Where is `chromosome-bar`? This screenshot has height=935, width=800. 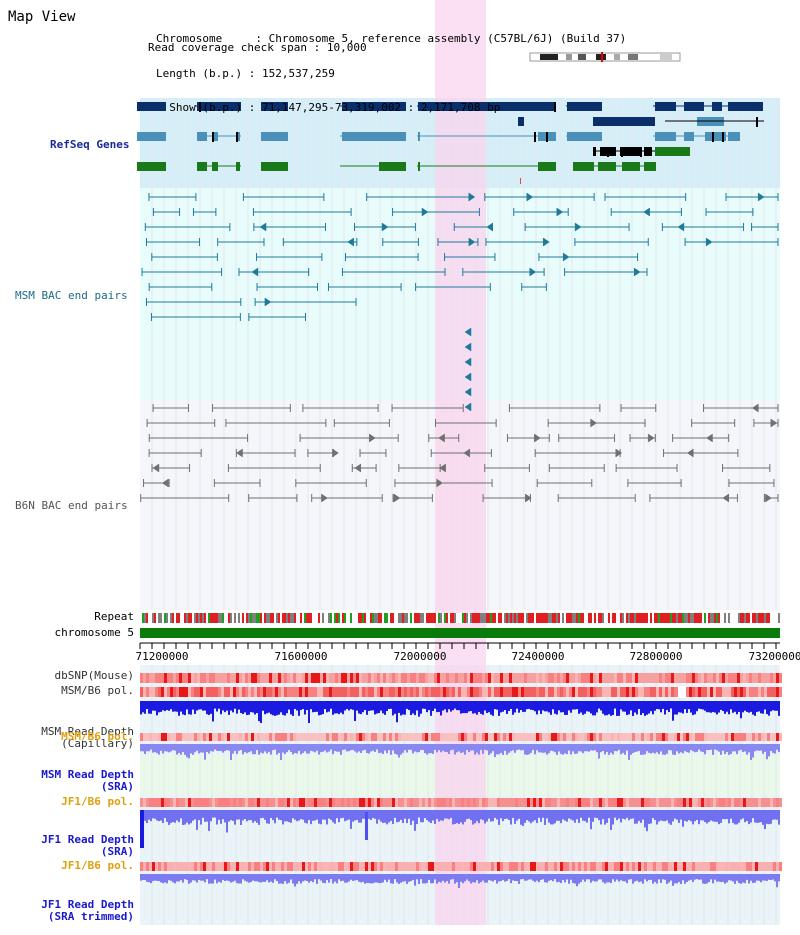 chromosome-bar is located at coordinates (460, 633).